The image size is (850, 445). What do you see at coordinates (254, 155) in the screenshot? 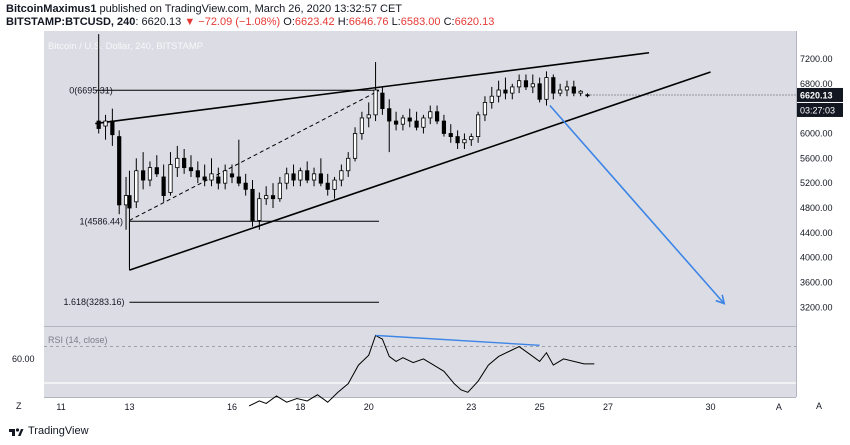
I see `fib-diagonal-line` at bounding box center [254, 155].